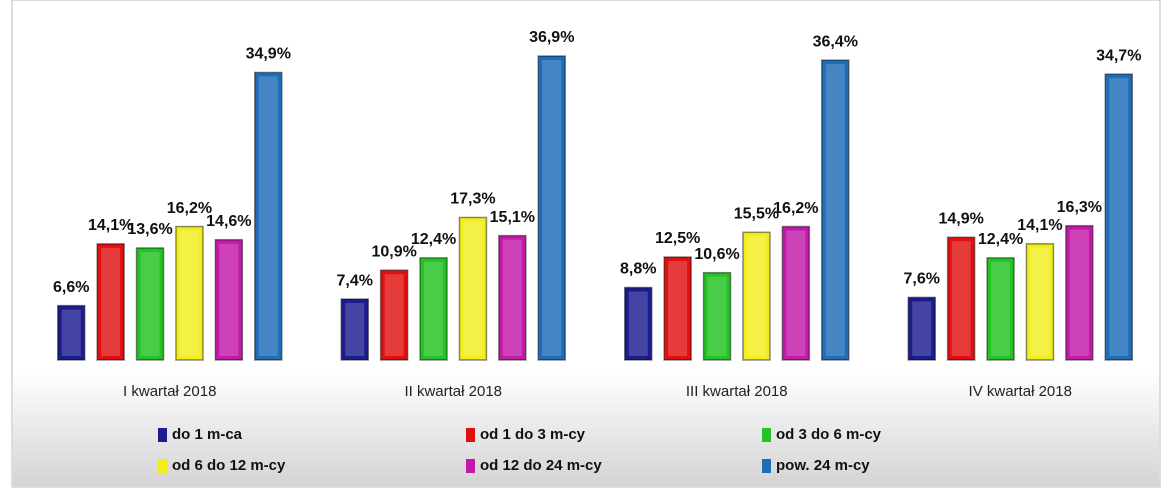  I want to click on legend-label: do 1 m-ca, so click(207, 434).